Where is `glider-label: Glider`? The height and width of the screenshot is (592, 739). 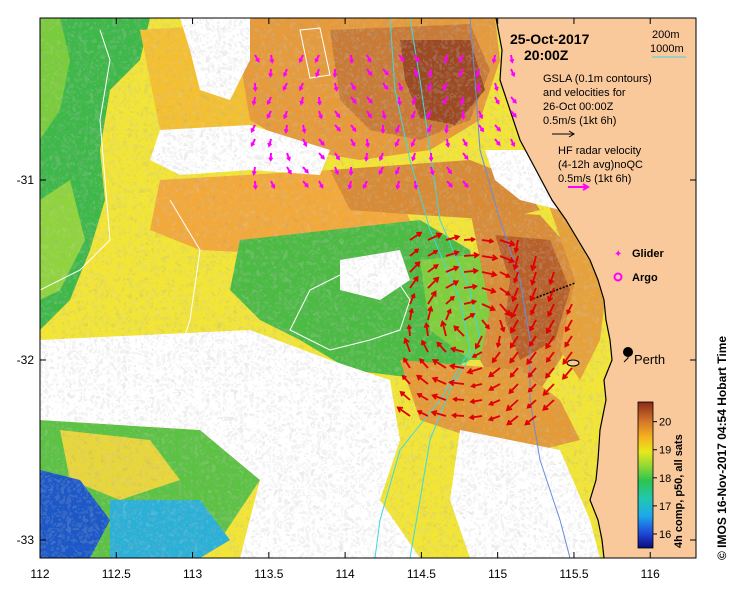
glider-label: Glider is located at coordinates (648, 254).